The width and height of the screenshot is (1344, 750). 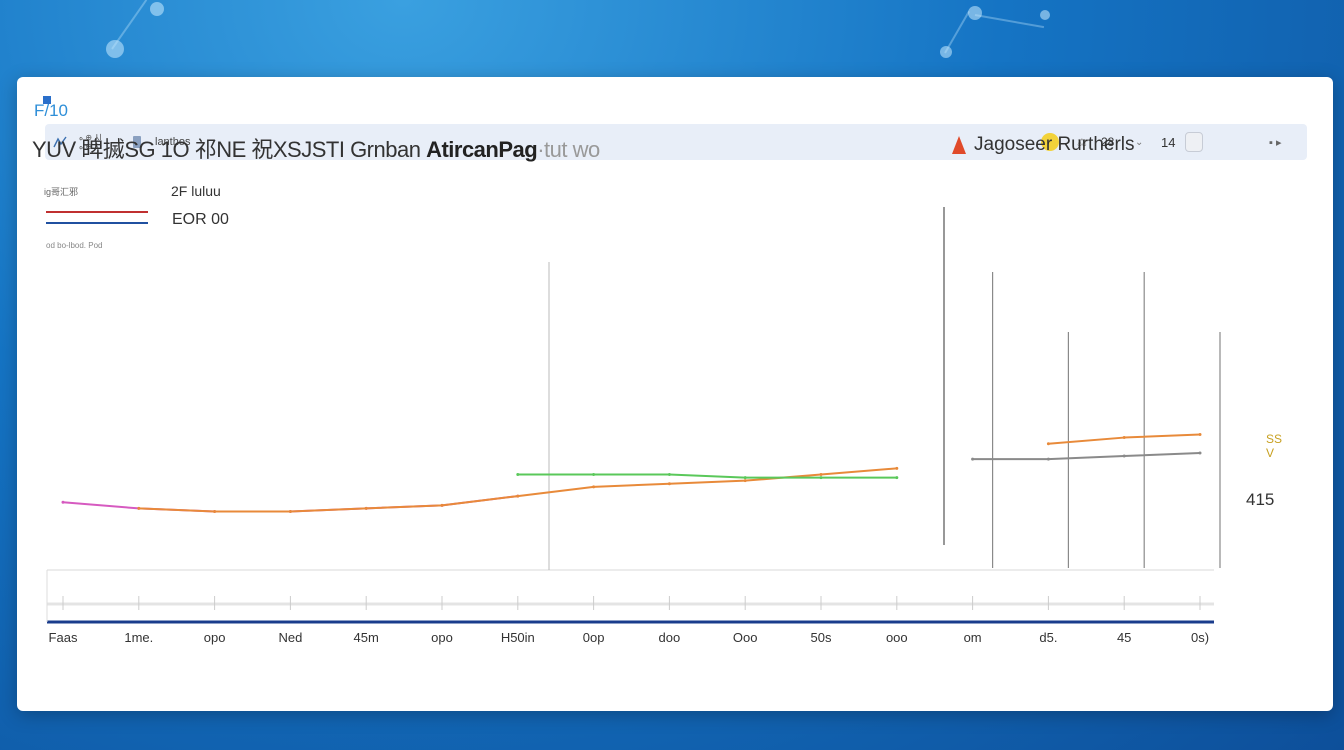 I want to click on page-box, so click(x=1194, y=142).